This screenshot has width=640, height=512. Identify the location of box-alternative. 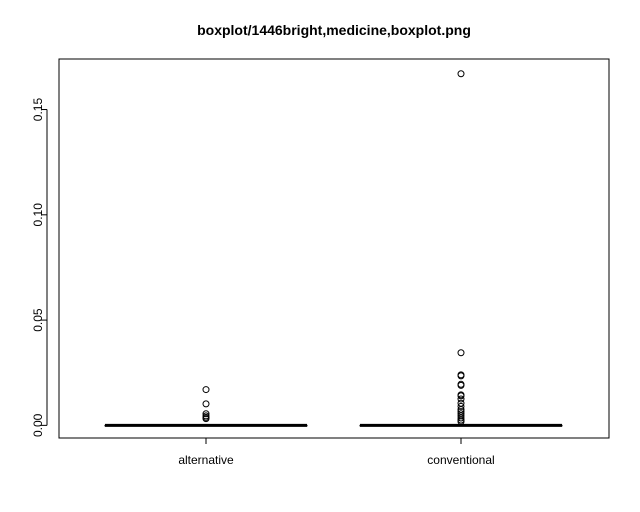
(206, 406).